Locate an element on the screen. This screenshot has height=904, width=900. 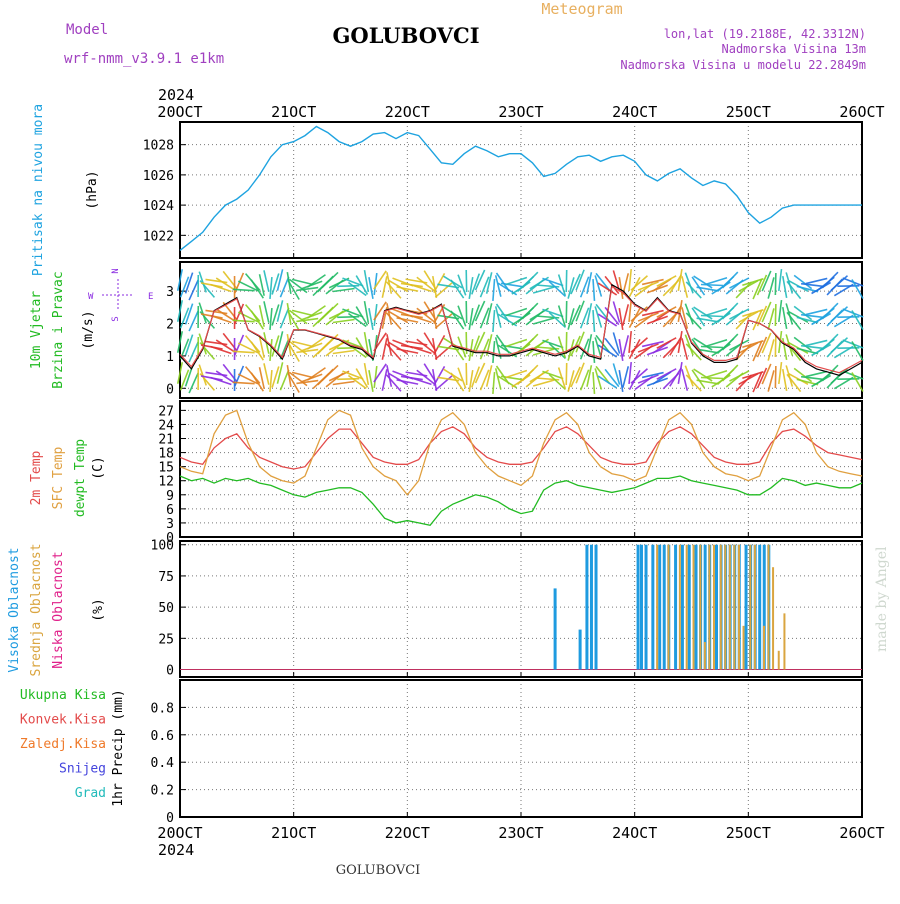
temp2m-ylabel: 2m Temp is located at coordinates (36, 477).